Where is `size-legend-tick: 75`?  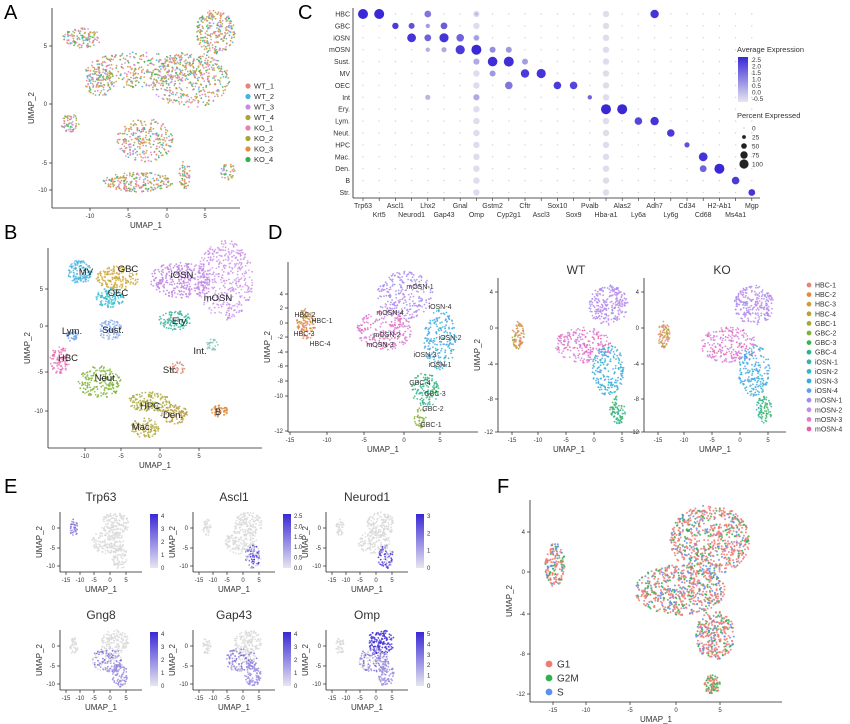
size-legend-tick: 75 is located at coordinates (756, 156).